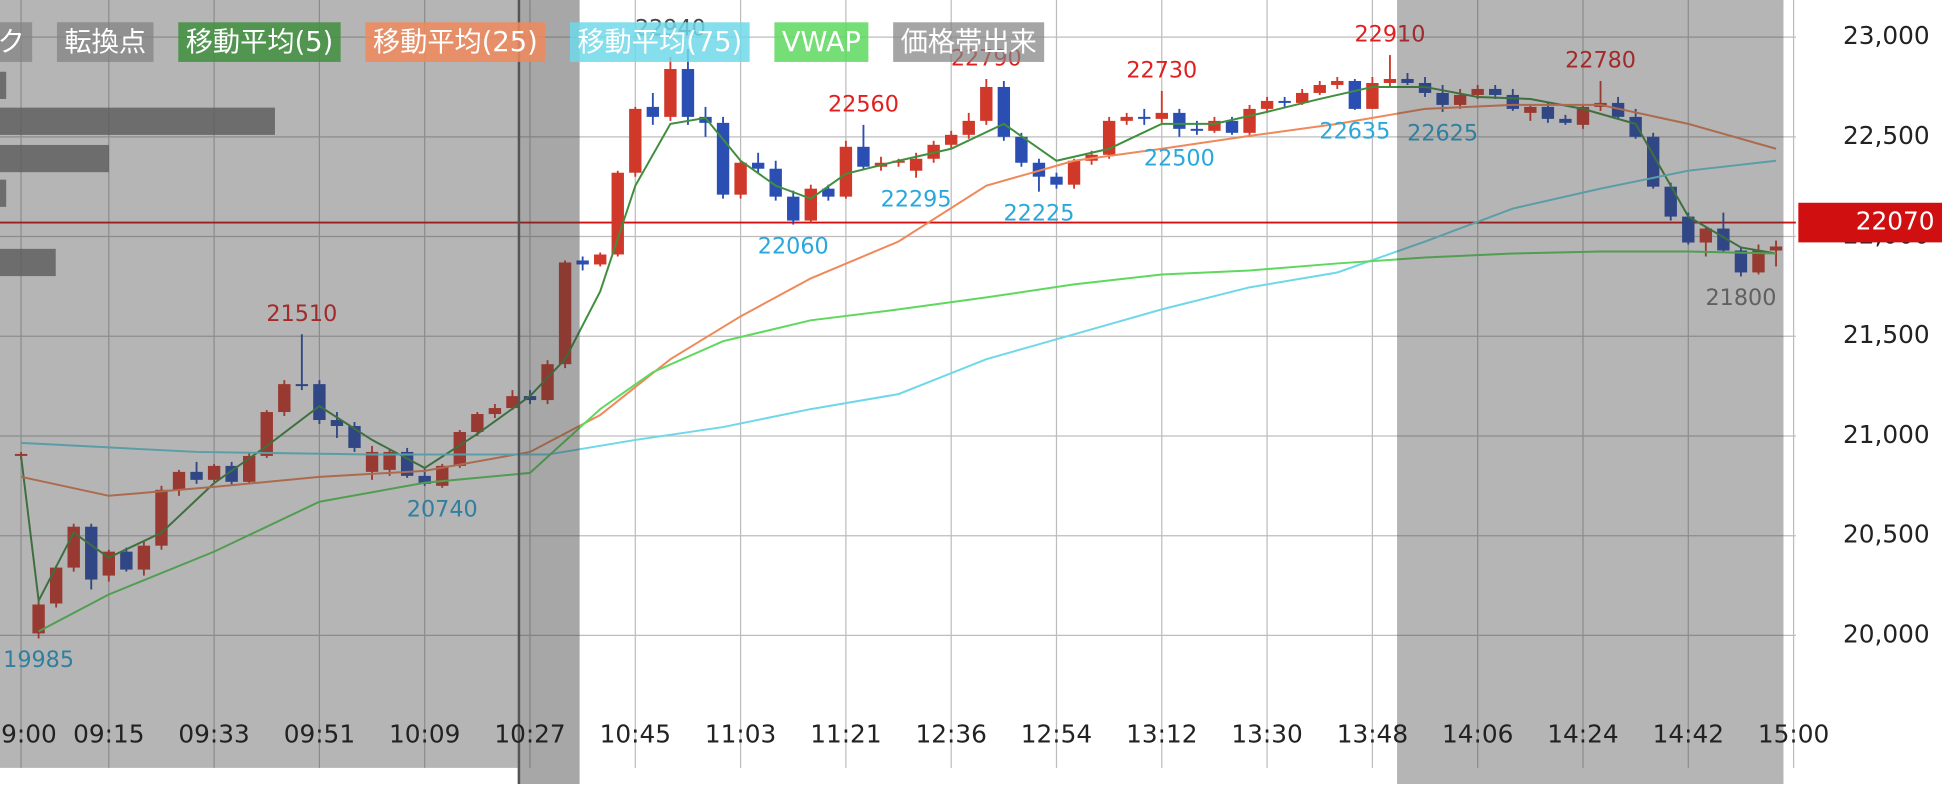 The height and width of the screenshot is (788, 1942). Describe the element at coordinates (1389, 35) in the screenshot. I see `price-annotation: 22910` at that location.